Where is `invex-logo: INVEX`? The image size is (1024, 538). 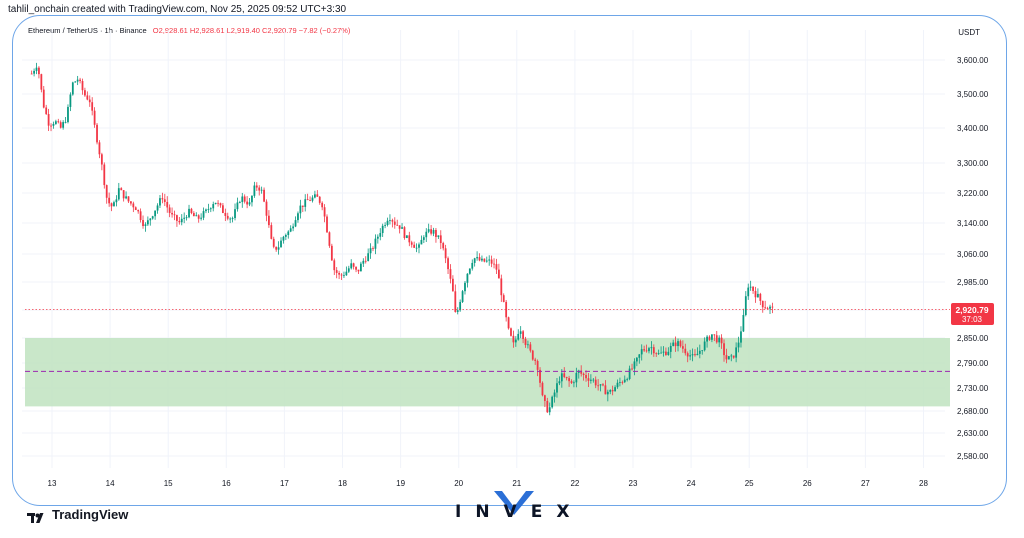 invex-logo: INVEX is located at coordinates (515, 509).